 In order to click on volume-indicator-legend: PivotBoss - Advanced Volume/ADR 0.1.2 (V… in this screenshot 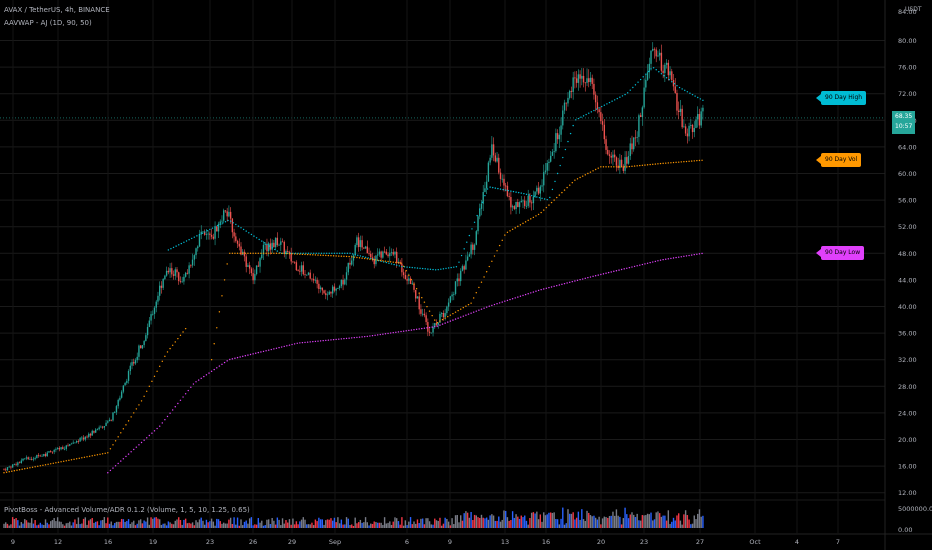, I will do `click(127, 510)`.